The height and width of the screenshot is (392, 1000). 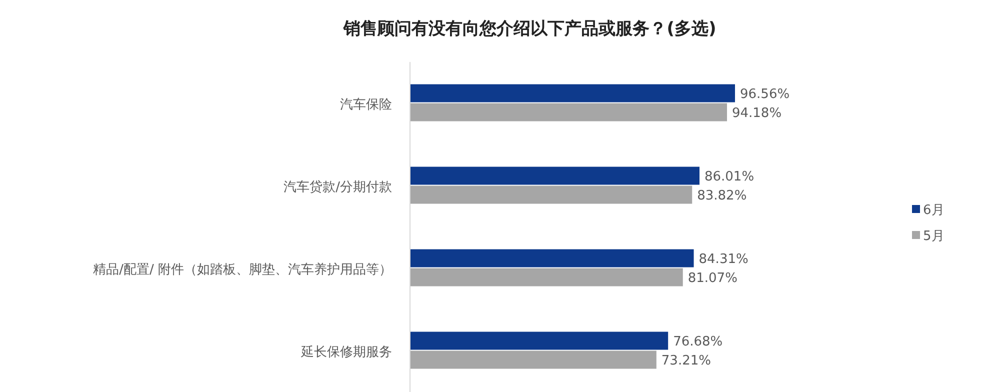 What do you see at coordinates (723, 259) in the screenshot?
I see `data-label: 84.31%` at bounding box center [723, 259].